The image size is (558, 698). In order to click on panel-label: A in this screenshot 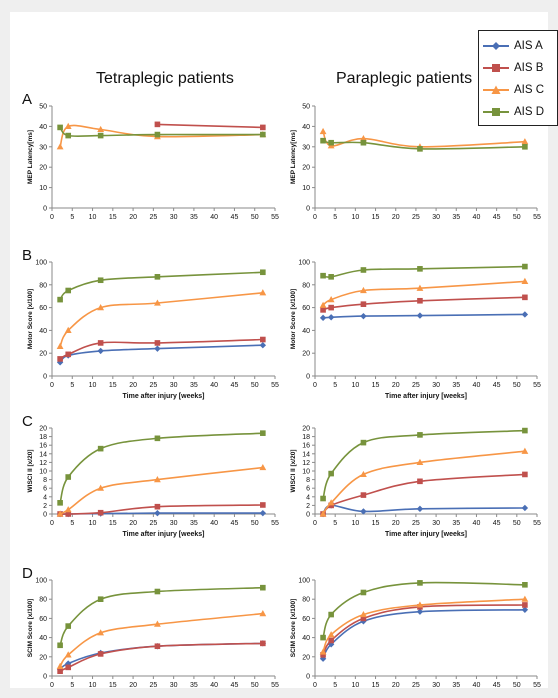, I will do `click(27, 99)`.